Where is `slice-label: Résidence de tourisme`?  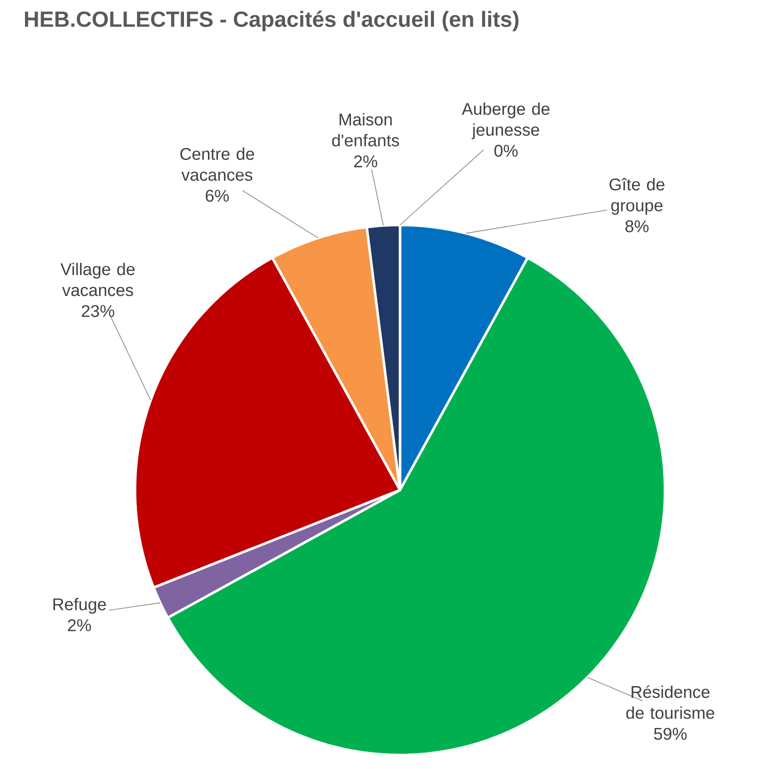 slice-label: Résidence de tourisme is located at coordinates (670, 702).